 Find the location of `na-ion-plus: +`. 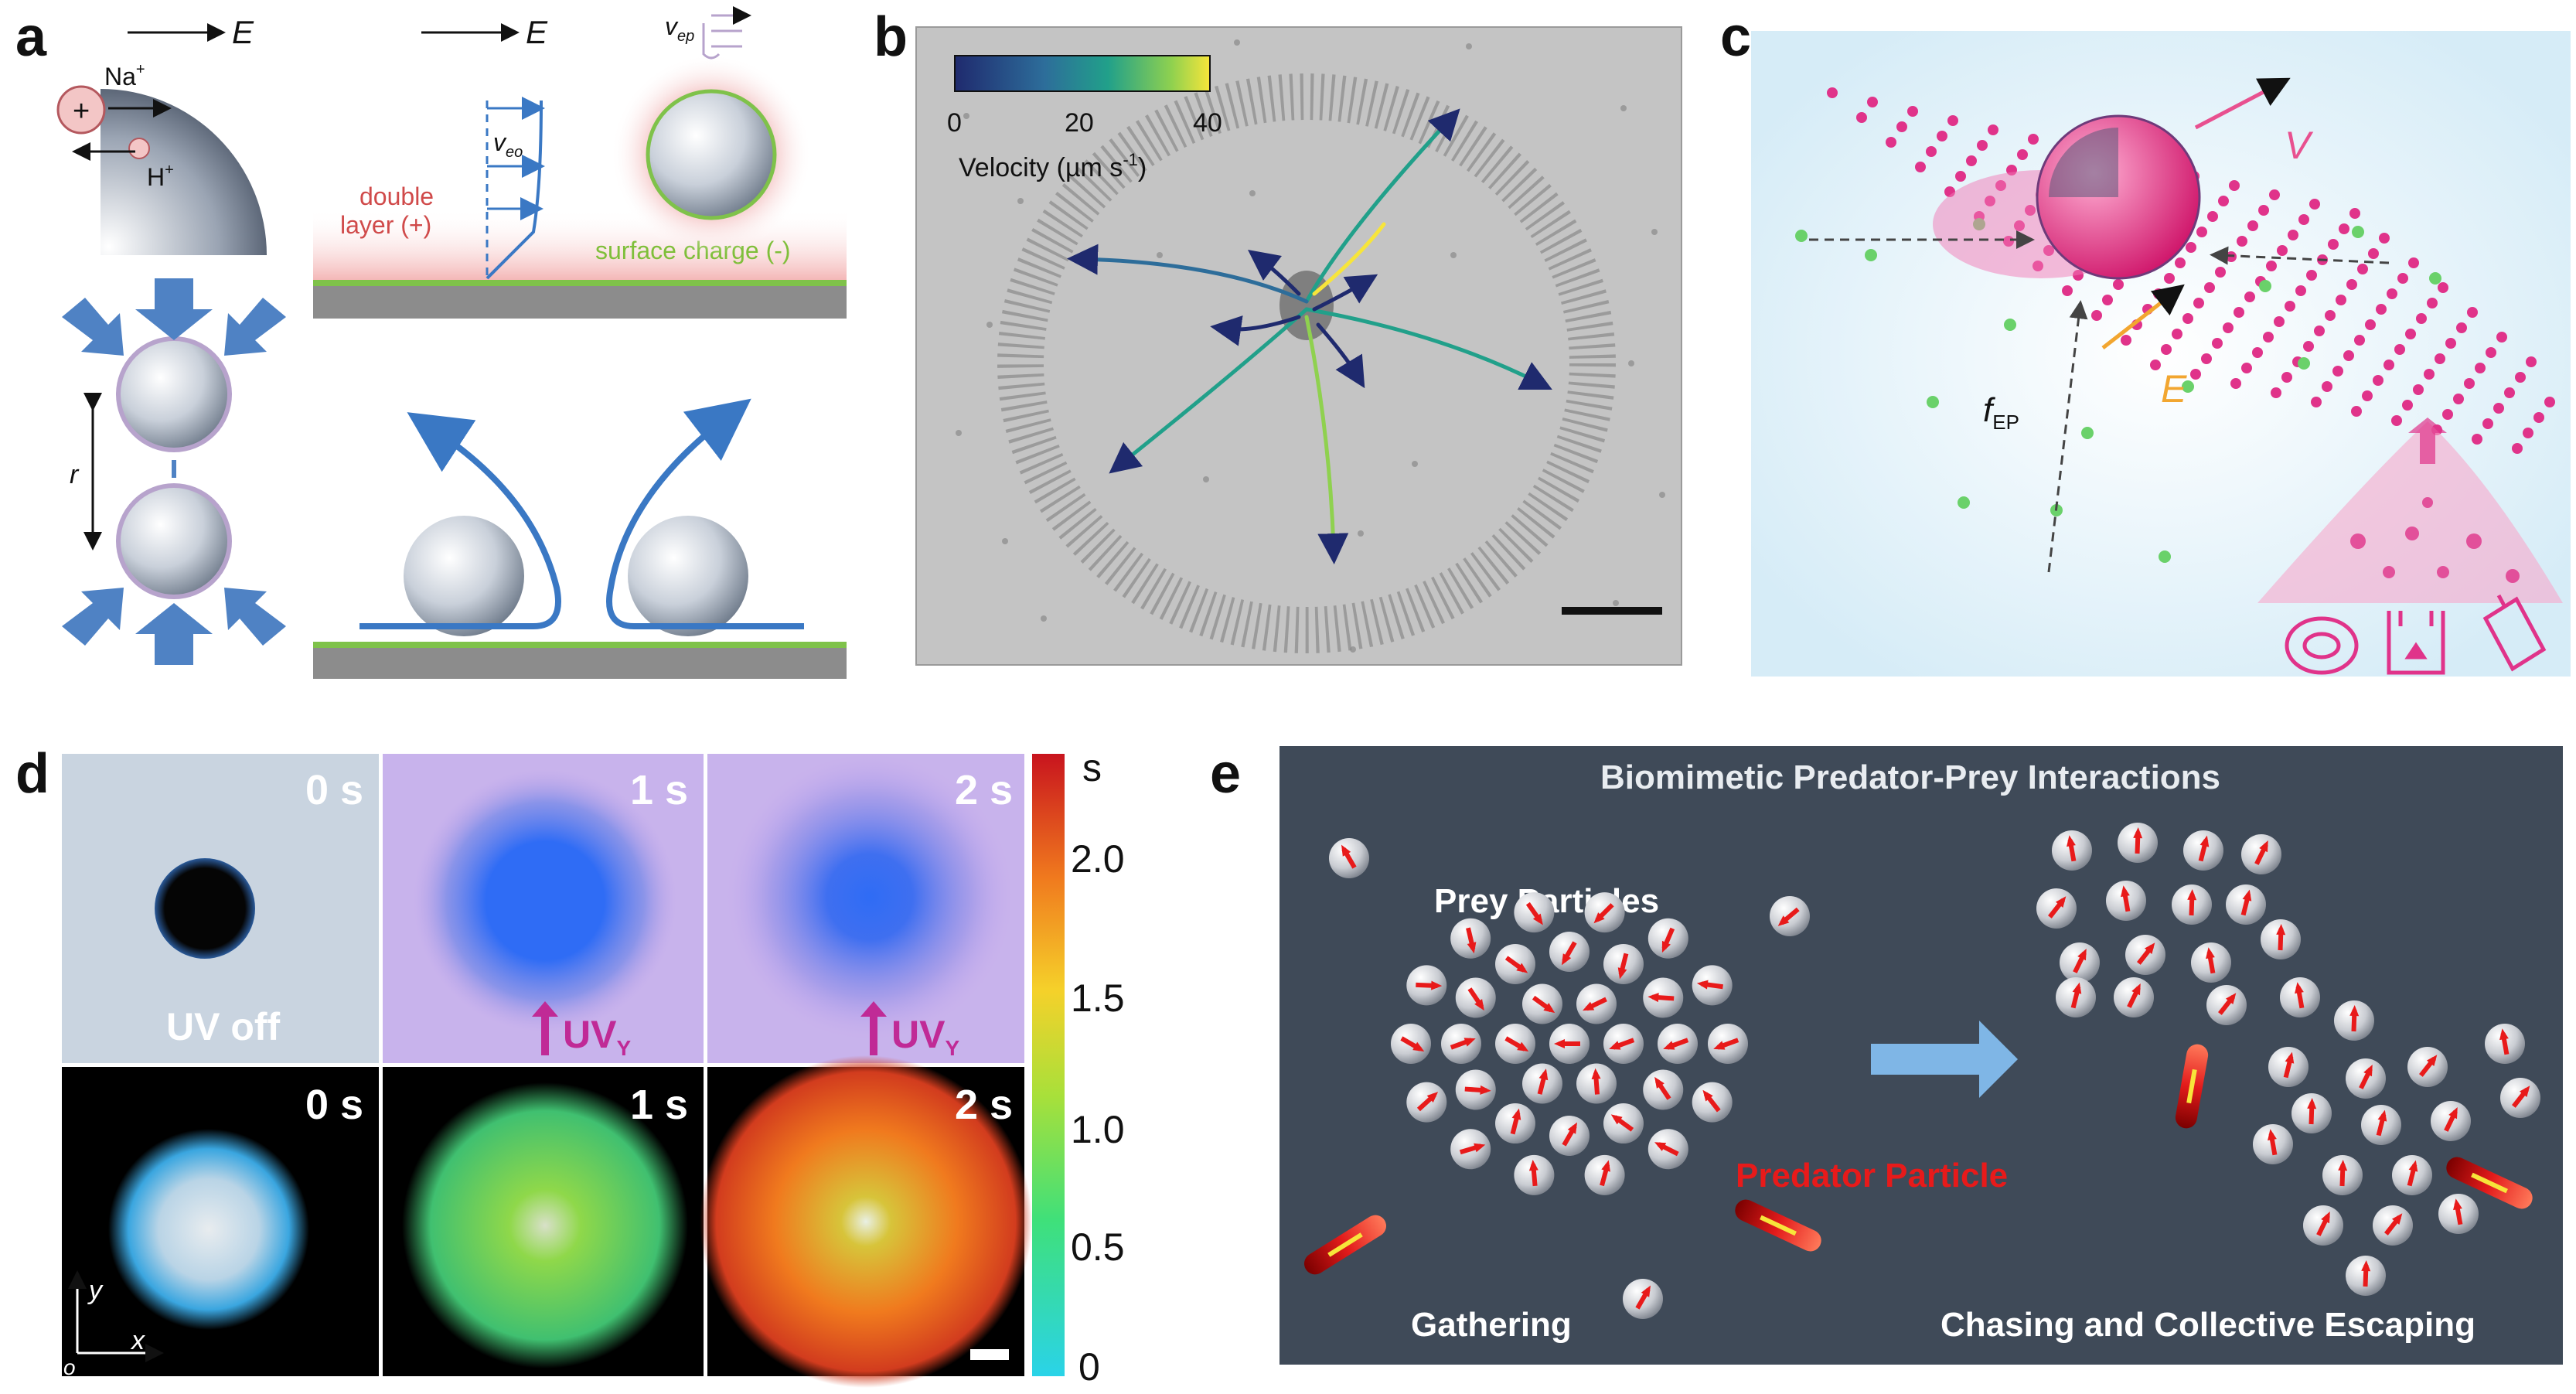

na-ion-plus: + is located at coordinates (81, 111).